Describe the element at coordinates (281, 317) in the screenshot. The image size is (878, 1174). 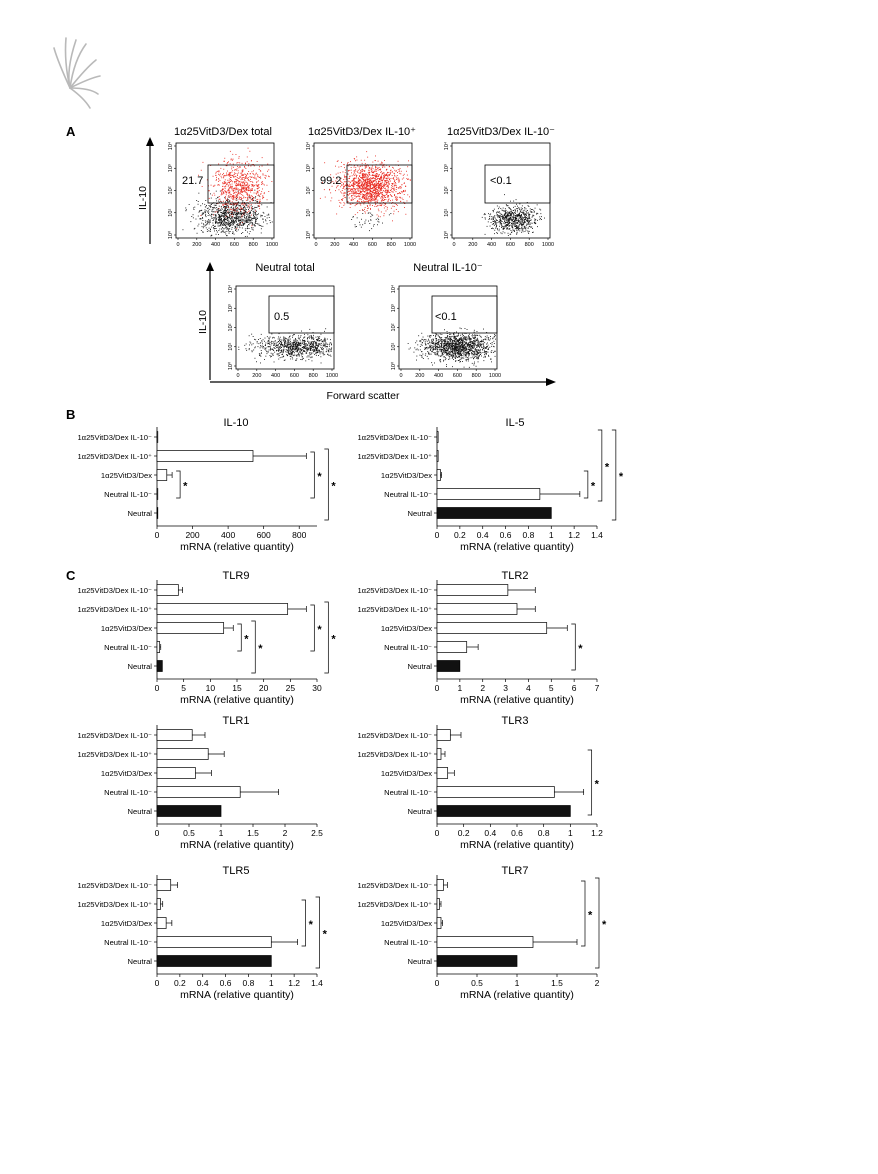
I see `gate-percentage: 0.5` at that location.